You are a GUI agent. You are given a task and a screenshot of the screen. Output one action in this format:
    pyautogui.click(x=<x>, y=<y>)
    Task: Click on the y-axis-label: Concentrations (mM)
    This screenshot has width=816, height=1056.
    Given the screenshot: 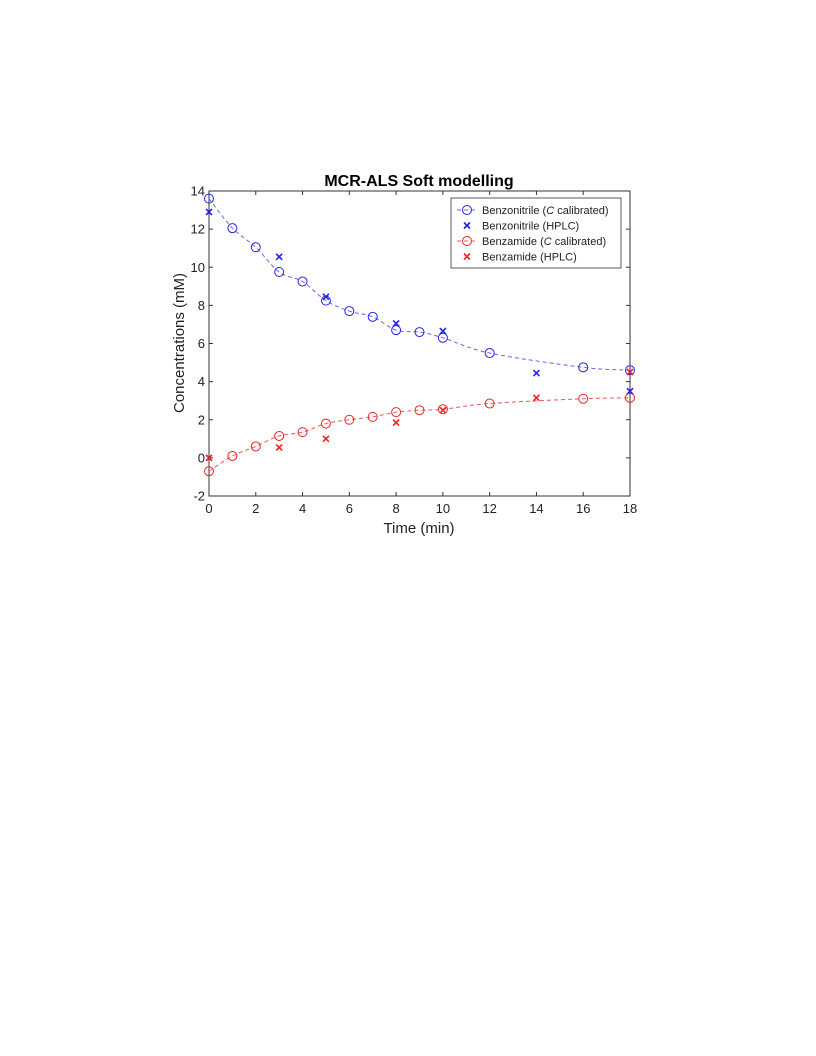 What is the action you would take?
    pyautogui.click(x=179, y=343)
    